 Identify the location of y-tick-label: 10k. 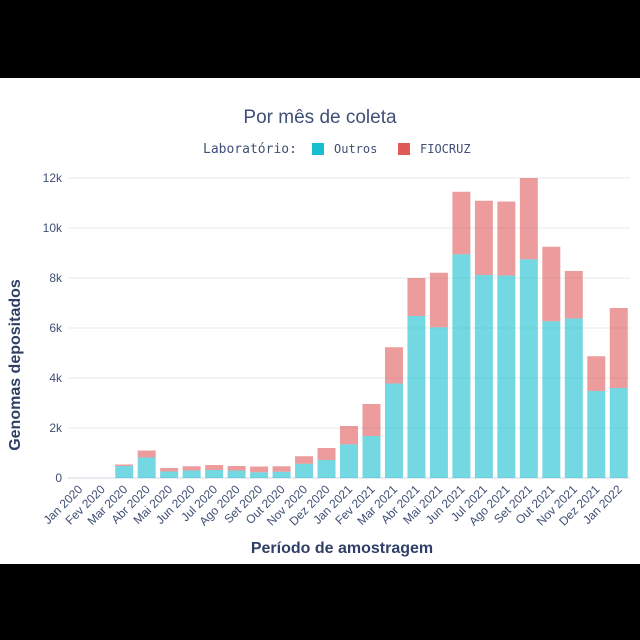
(53, 228).